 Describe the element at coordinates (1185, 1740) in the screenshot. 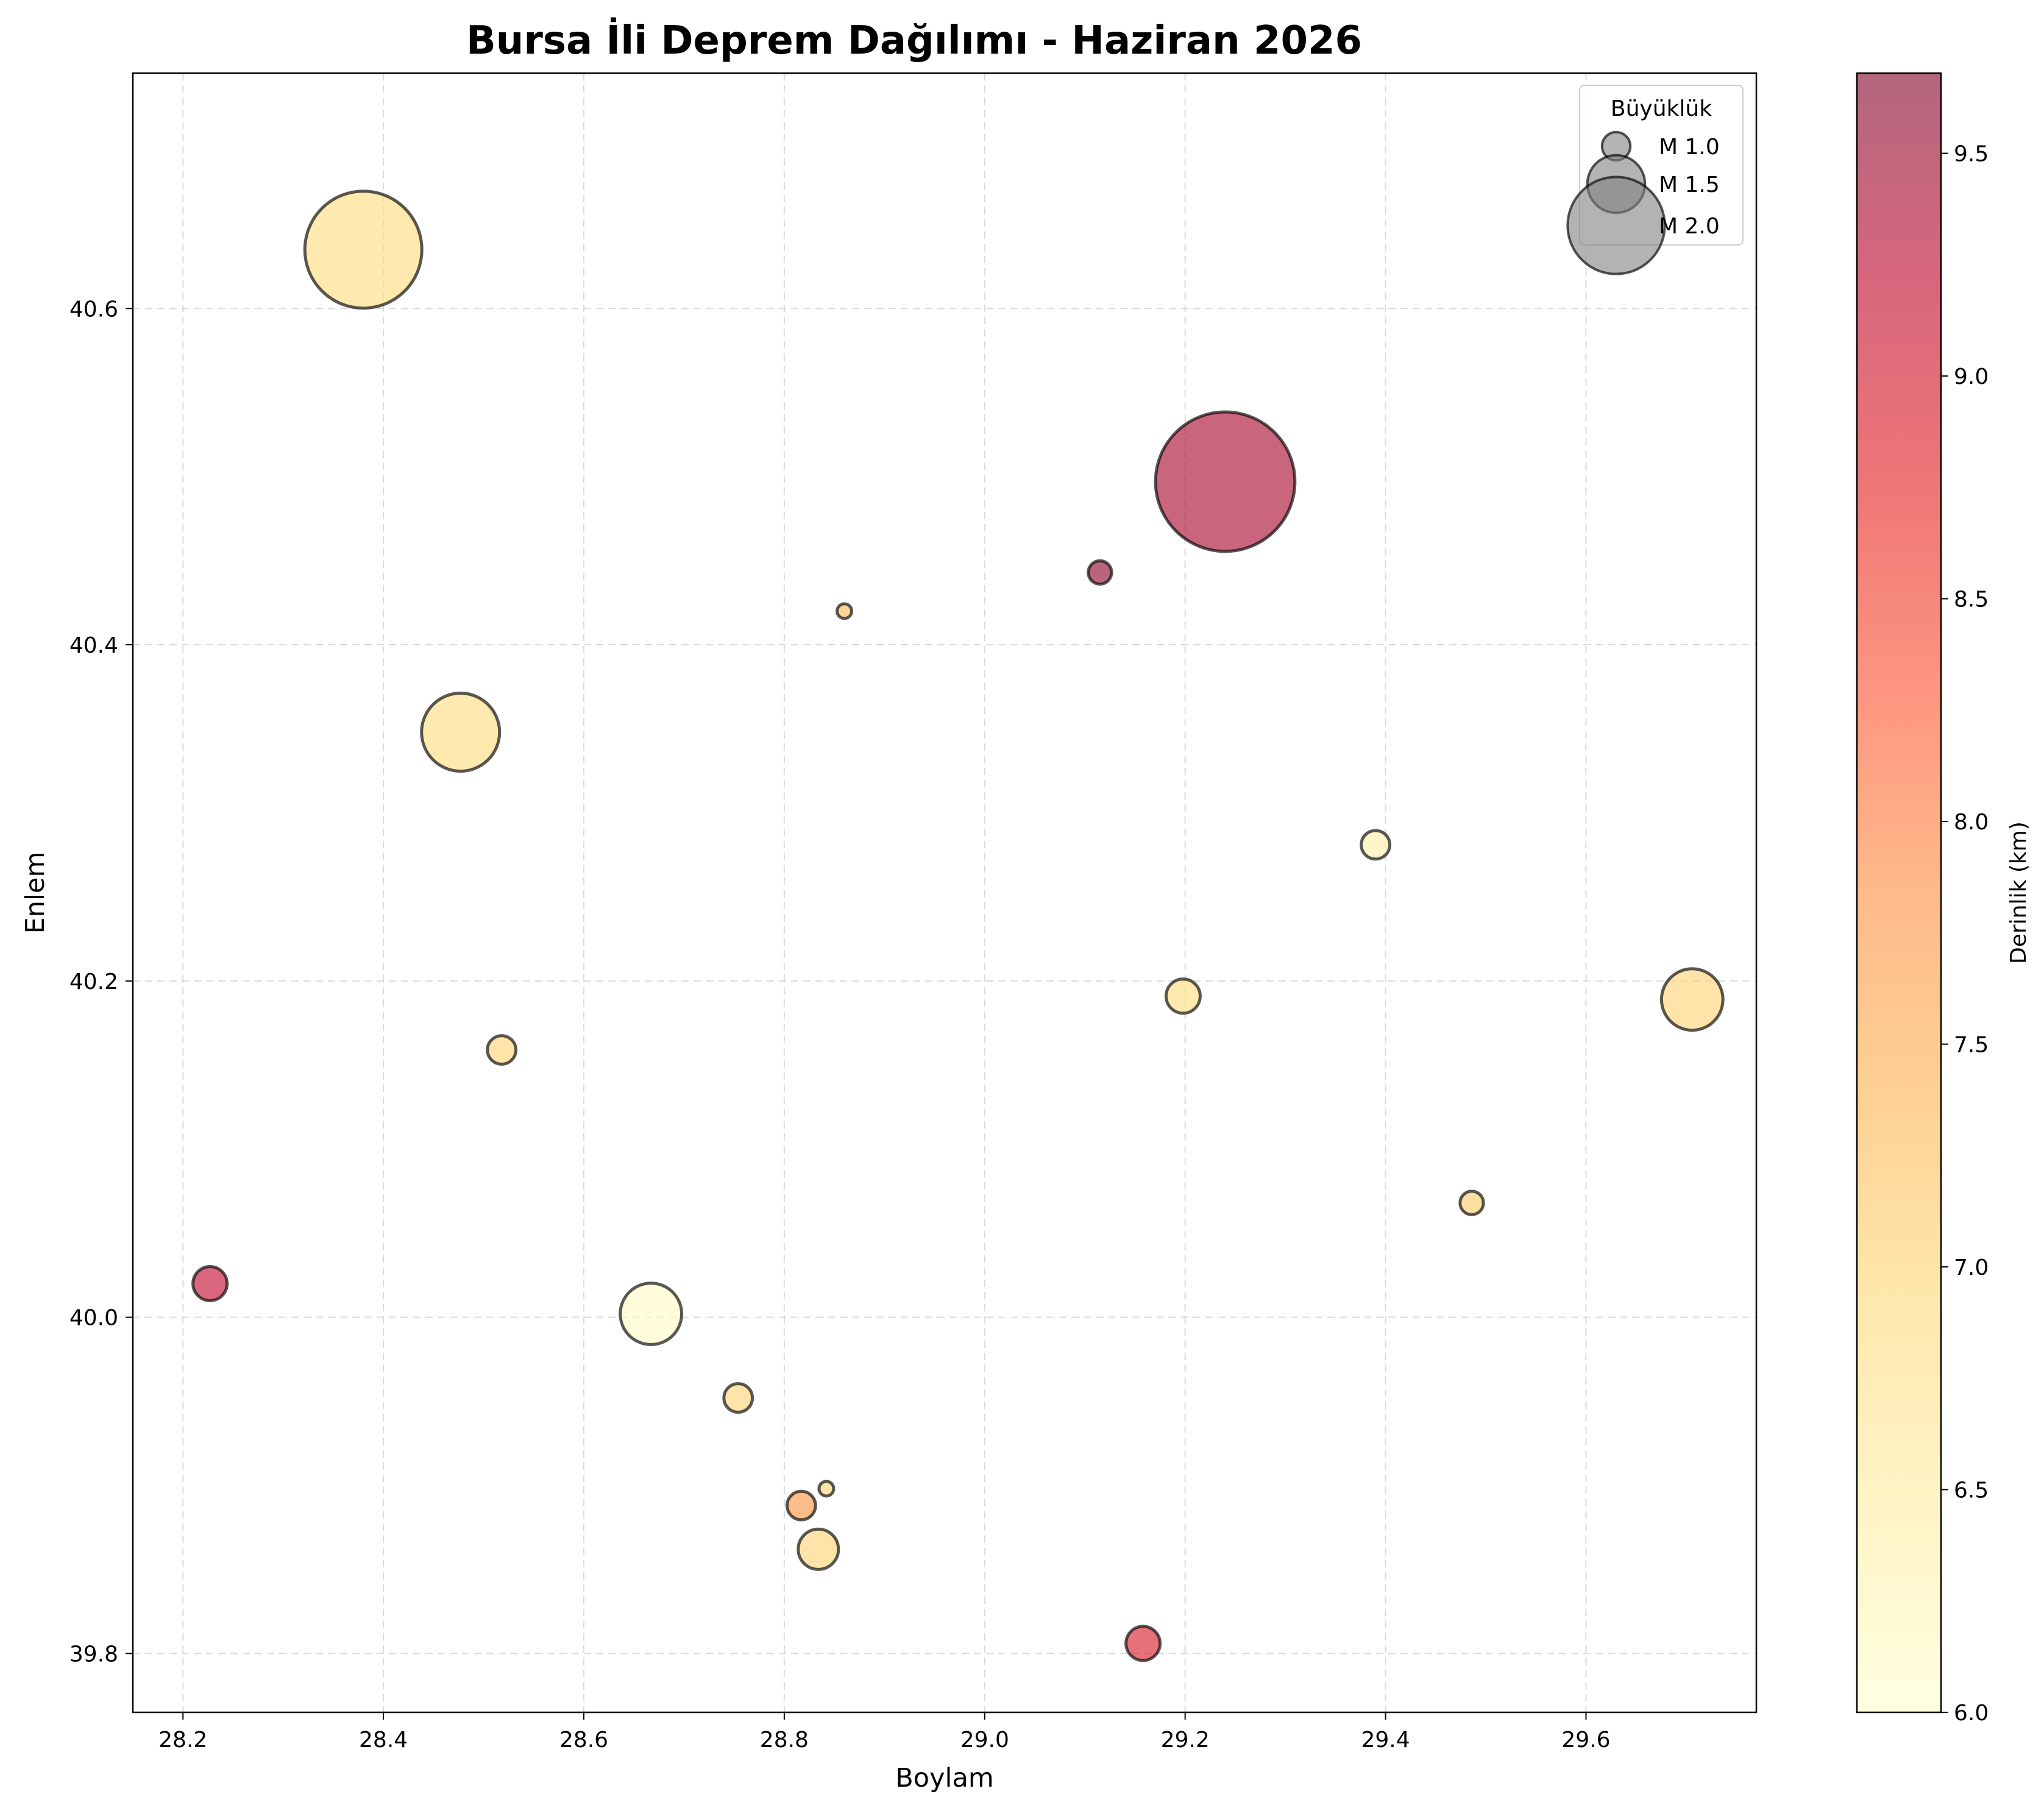

I see `x-tick-label: 29.2` at that location.